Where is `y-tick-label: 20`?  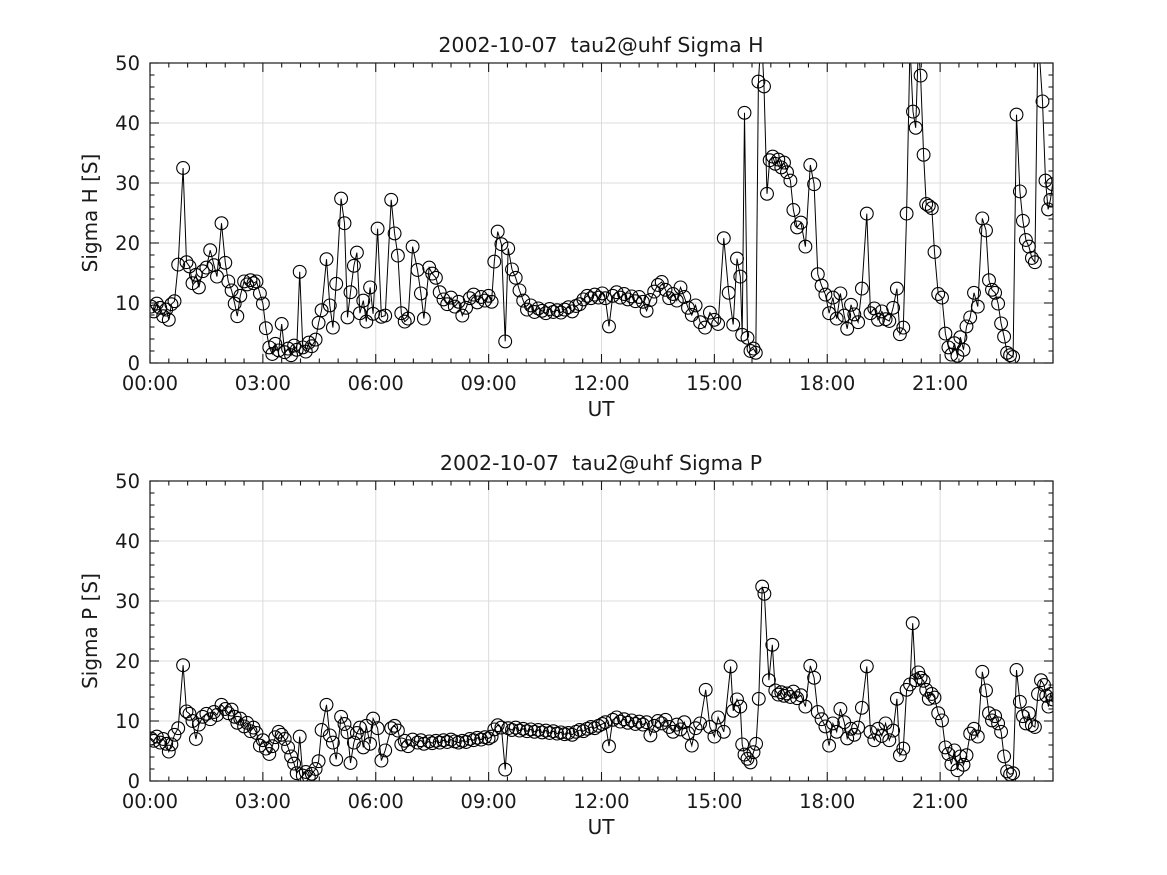
y-tick-label: 20 is located at coordinates (127, 243).